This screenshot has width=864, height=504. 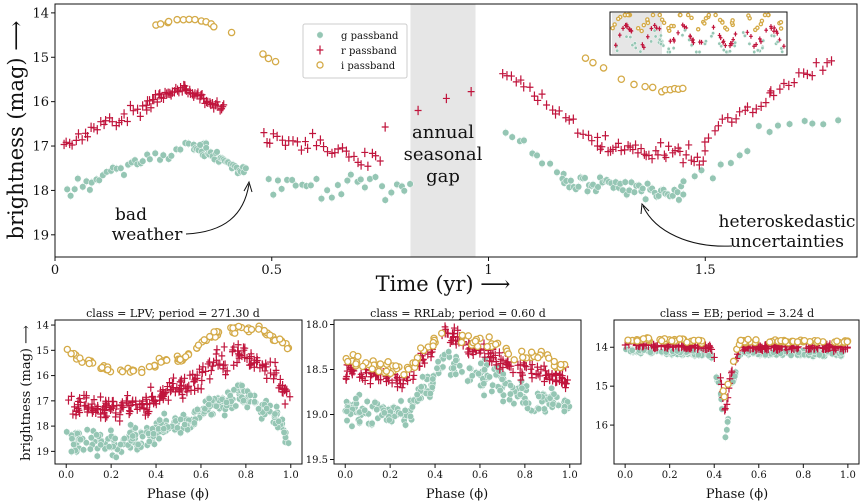 I want to click on eb-y-tick-label: 15, so click(x=601, y=387).